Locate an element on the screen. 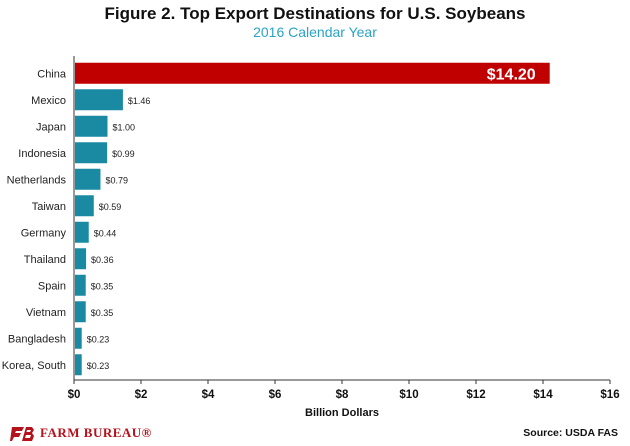  footer: FARM BUREAU® Source: USDA FAS is located at coordinates (315, 434).